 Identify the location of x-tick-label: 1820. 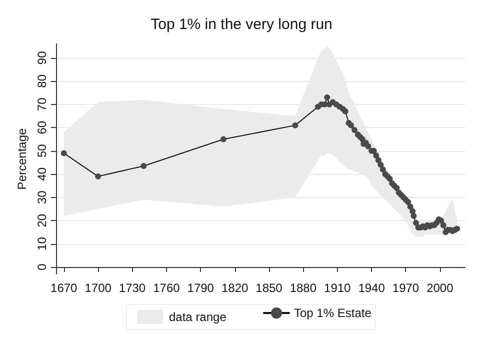
(234, 288).